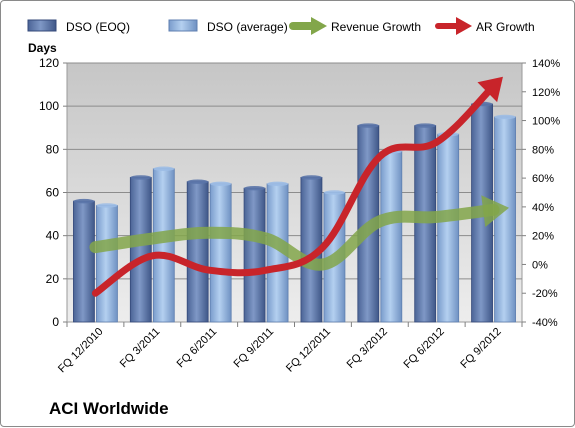 This screenshot has width=575, height=428. What do you see at coordinates (543, 150) in the screenshot?
I see `right-tick-label: 80%` at bounding box center [543, 150].